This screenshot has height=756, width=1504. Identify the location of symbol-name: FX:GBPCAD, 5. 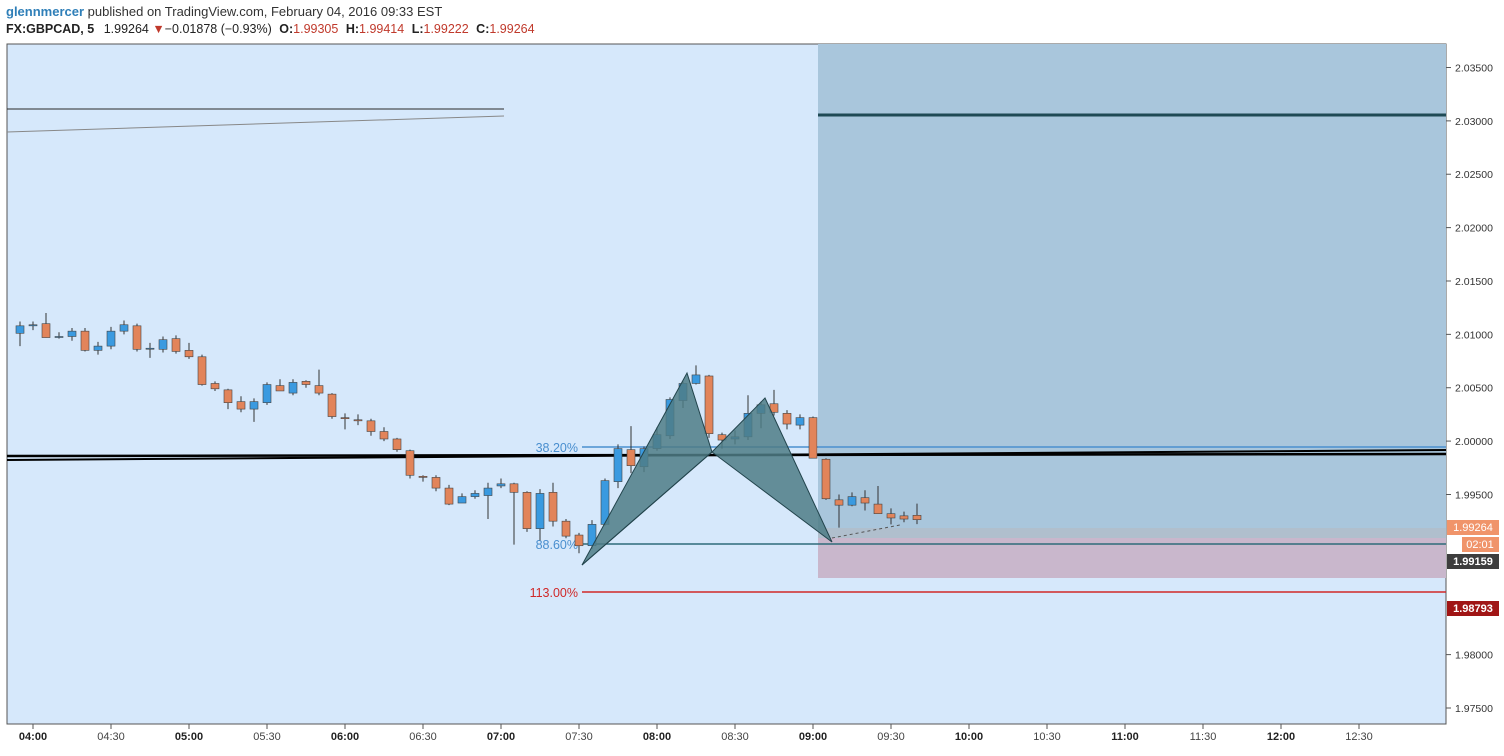
(50, 29).